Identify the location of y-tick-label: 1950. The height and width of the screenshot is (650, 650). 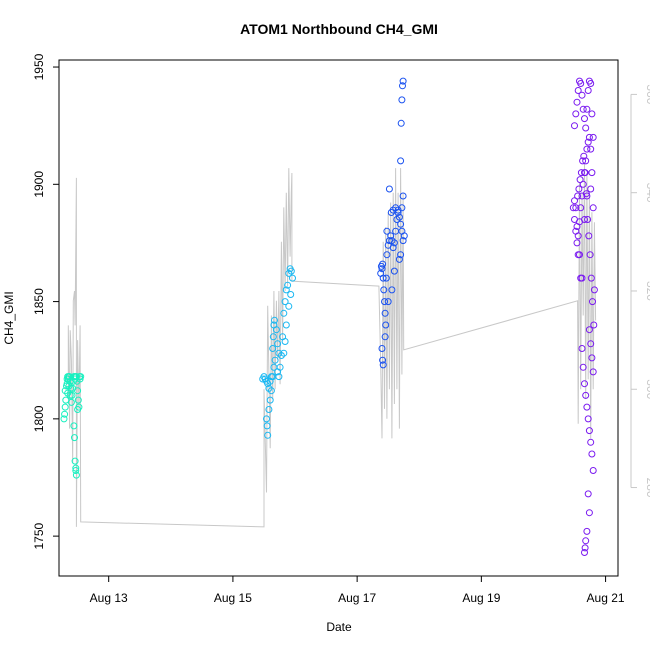
(39, 66).